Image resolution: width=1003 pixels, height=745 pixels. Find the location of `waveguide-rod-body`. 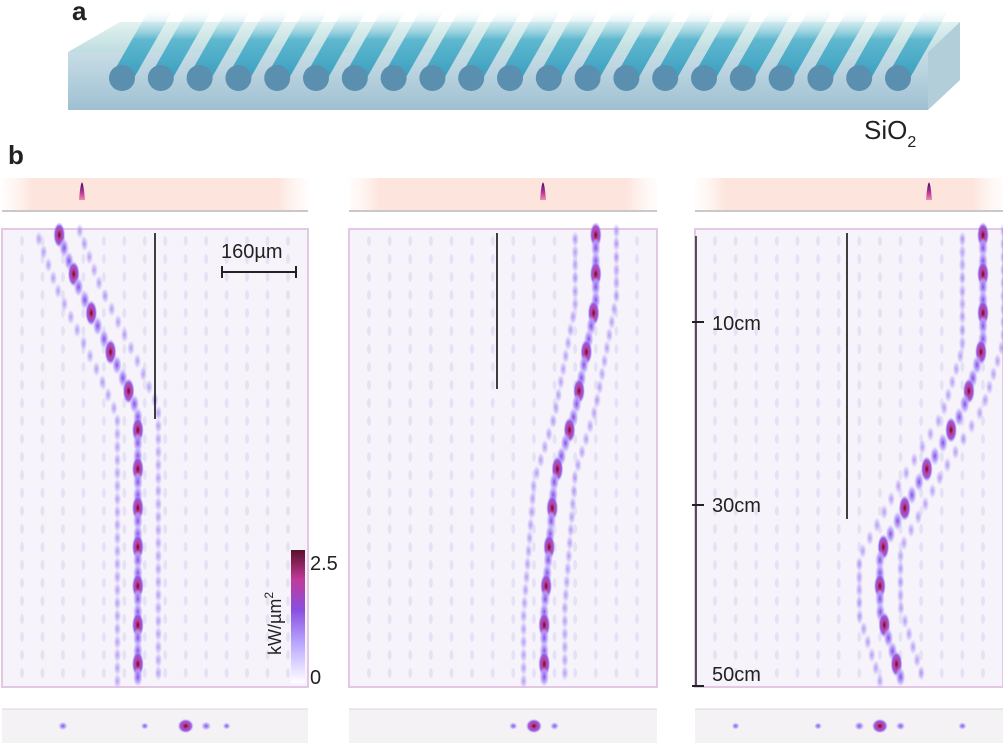

waveguide-rod-body is located at coordinates (530, 43).